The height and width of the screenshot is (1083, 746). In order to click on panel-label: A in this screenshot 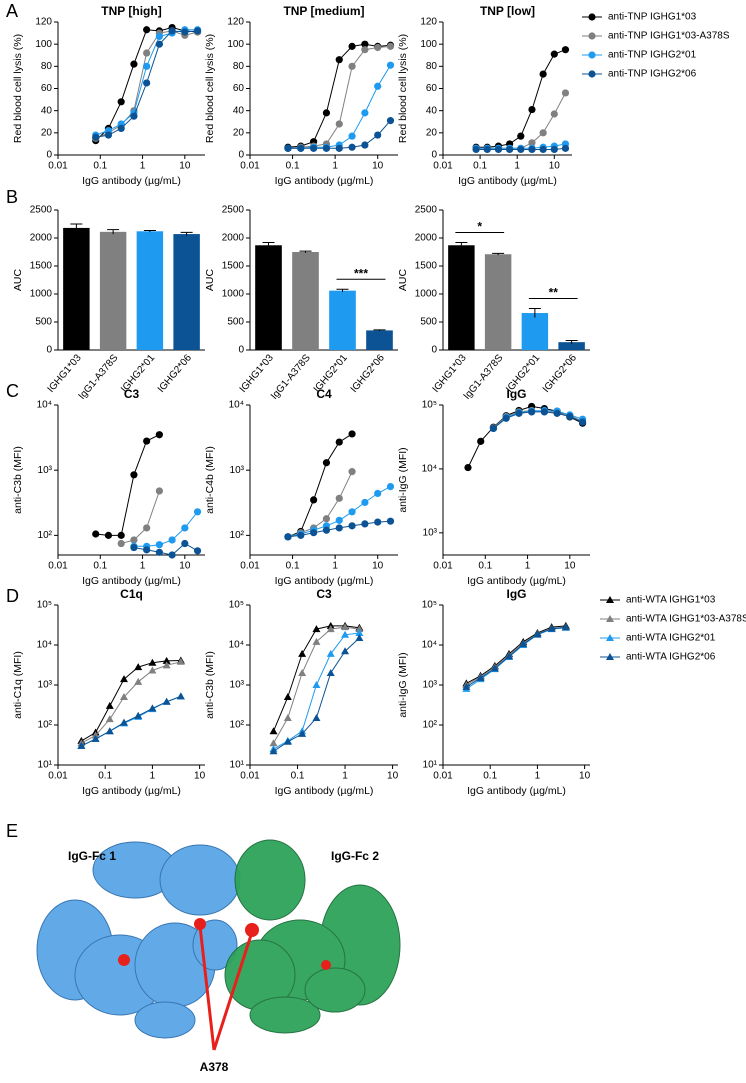, I will do `click(12, 11)`.